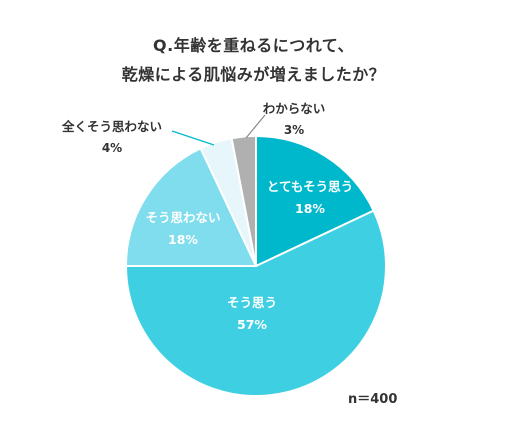 The height and width of the screenshot is (422, 507). I want to click on sample-size-label: n＝400, so click(373, 399).